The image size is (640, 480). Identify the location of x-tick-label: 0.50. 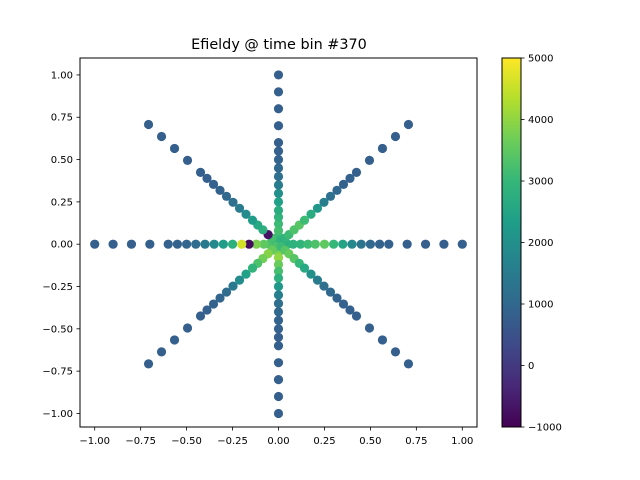
(370, 441).